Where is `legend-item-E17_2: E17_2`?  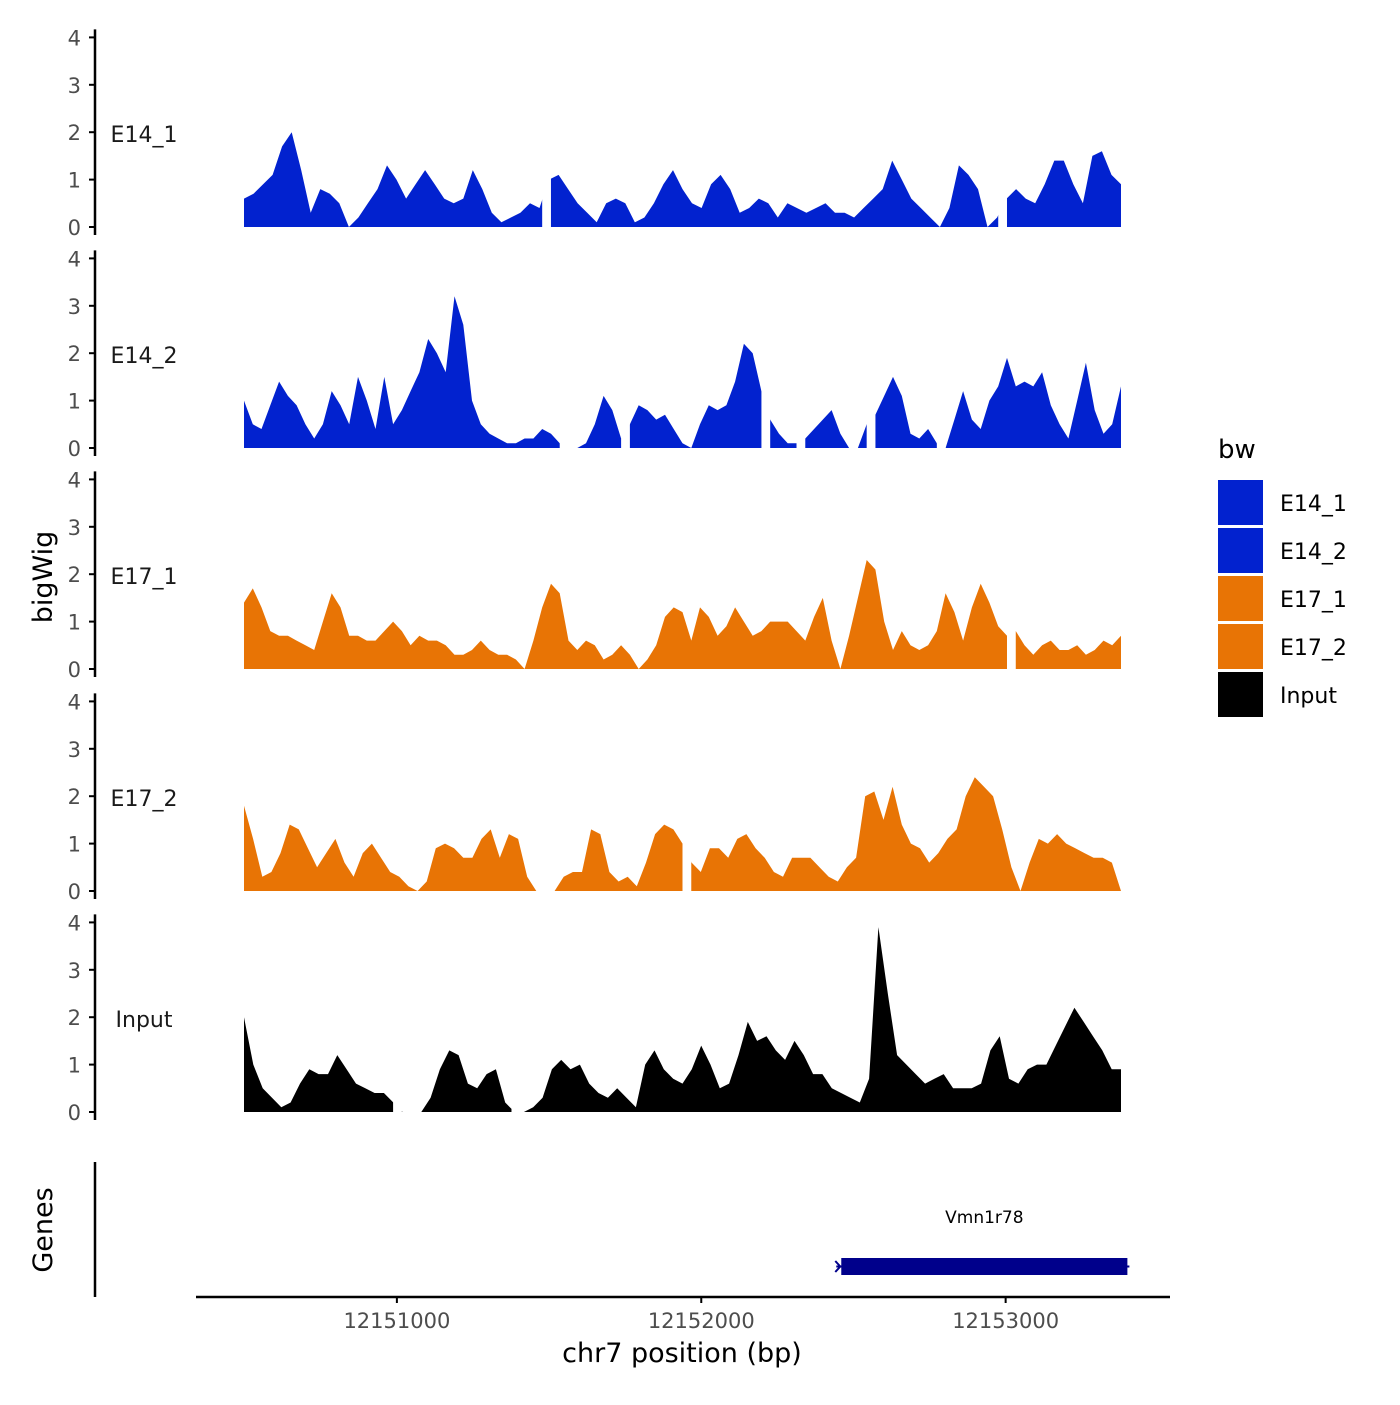 legend-item-E17_2: E17_2 is located at coordinates (1282, 646).